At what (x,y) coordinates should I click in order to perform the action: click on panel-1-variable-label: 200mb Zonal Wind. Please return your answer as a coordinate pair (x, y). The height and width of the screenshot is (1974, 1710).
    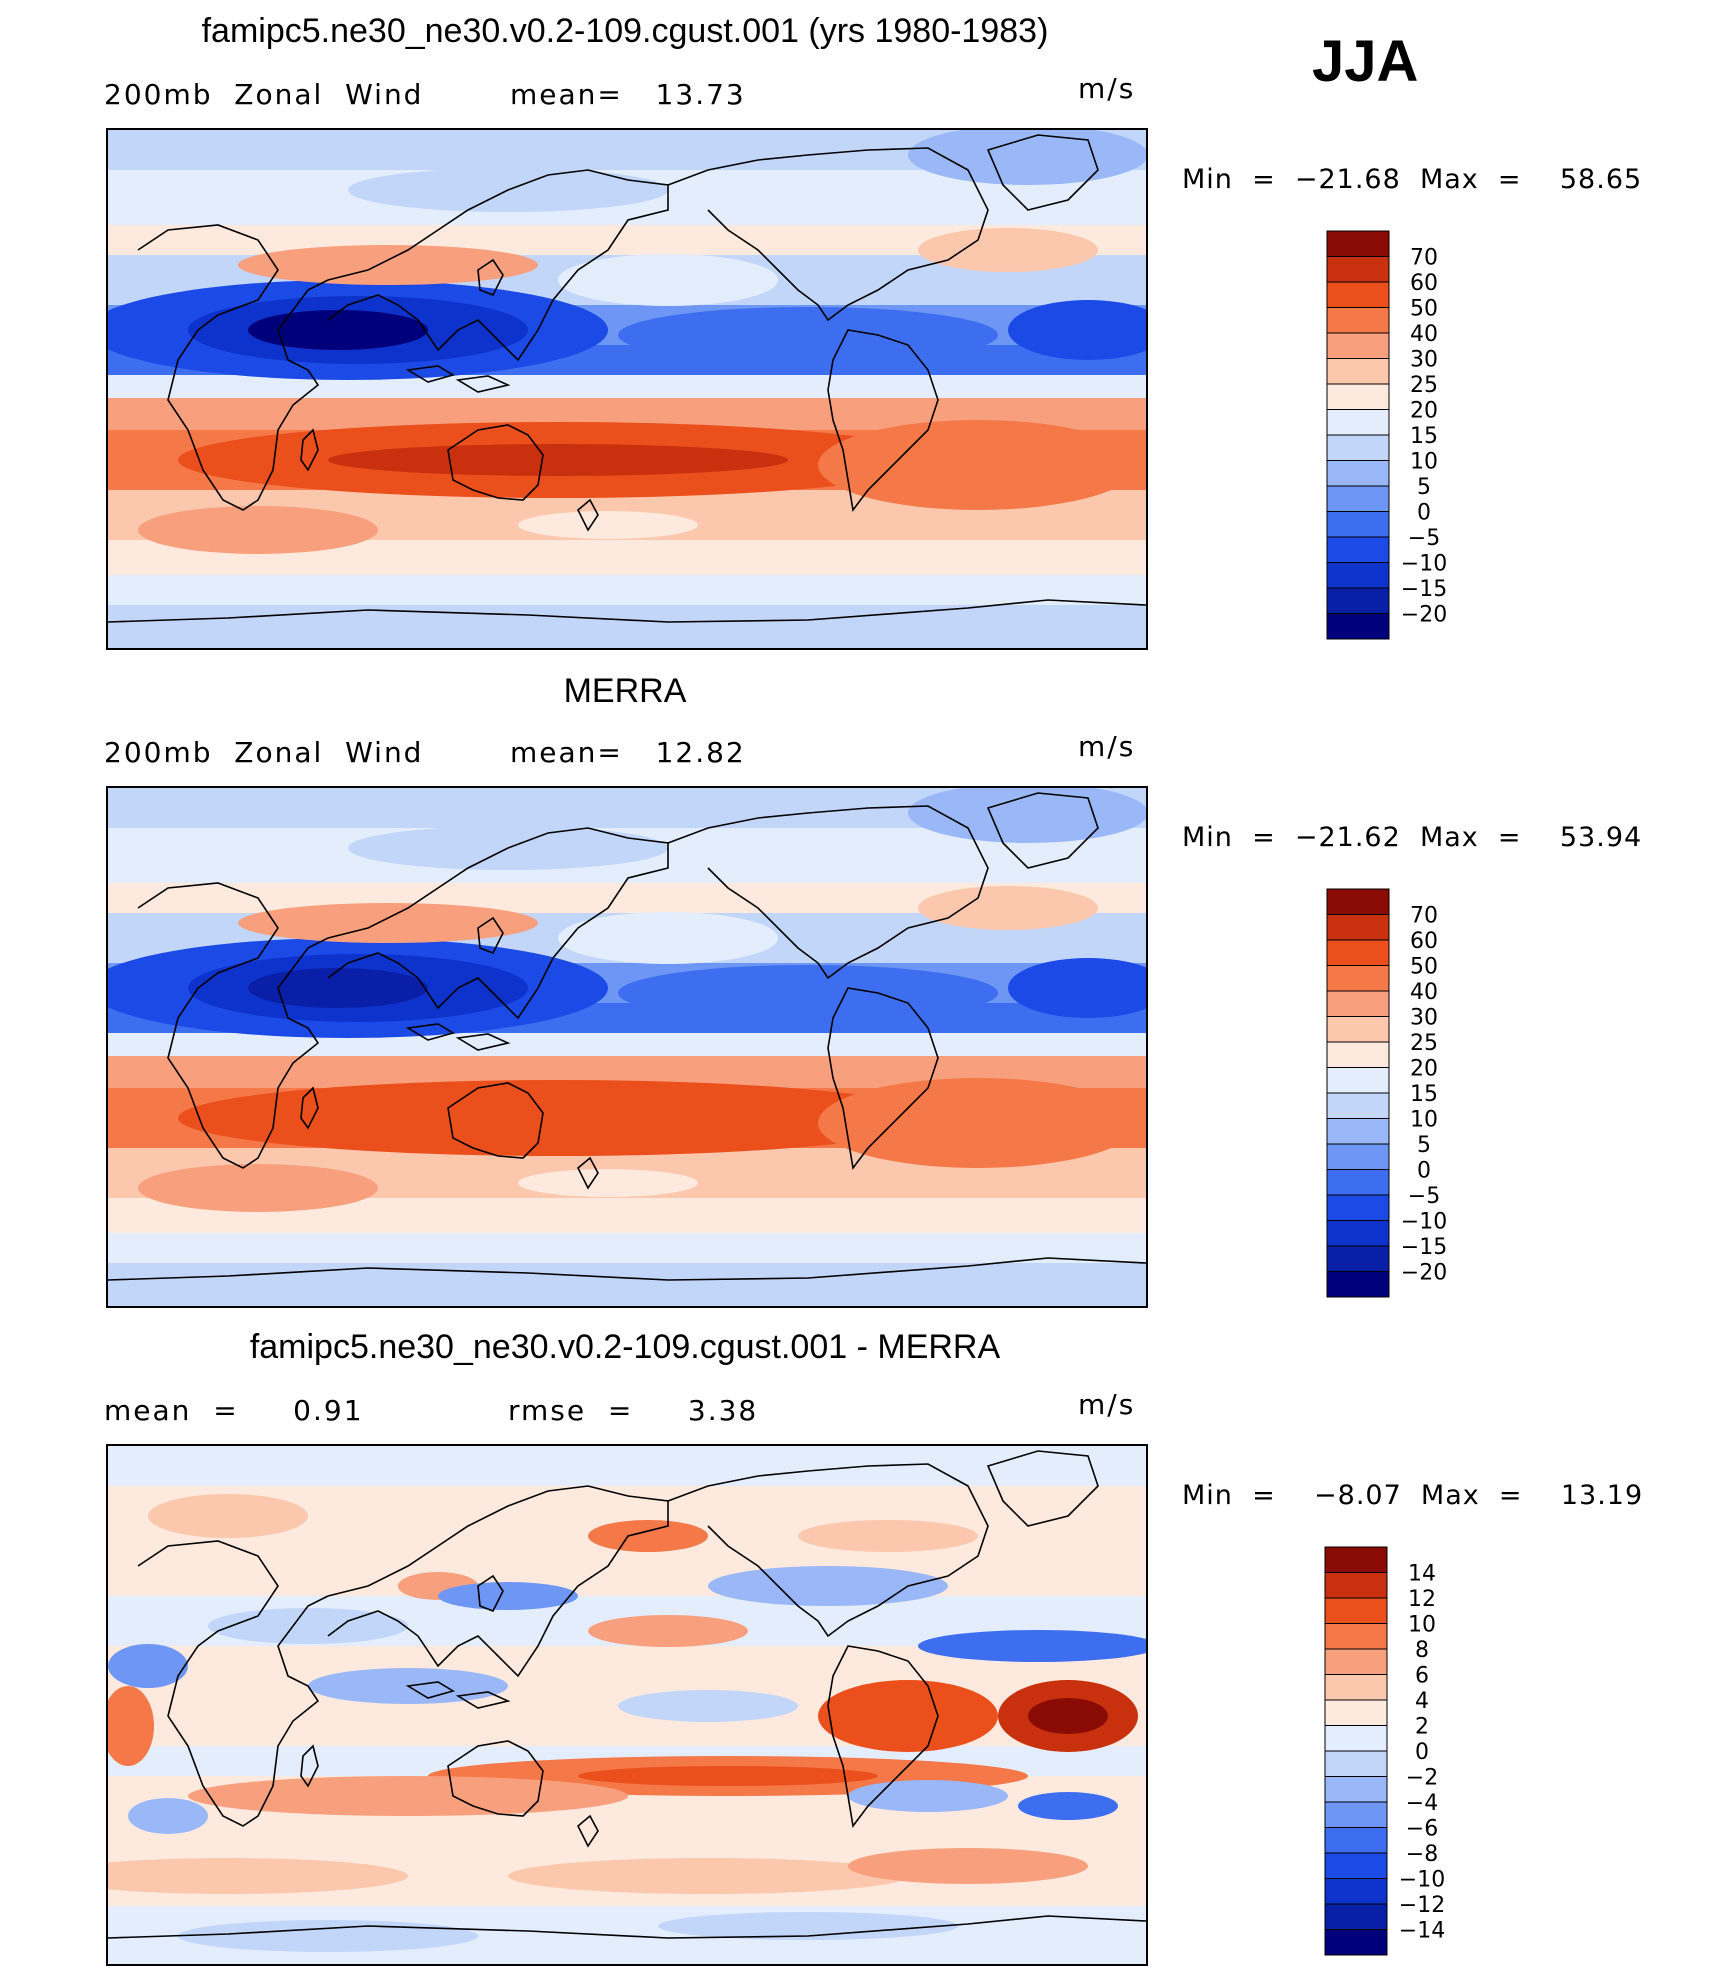
    Looking at the image, I should click on (264, 94).